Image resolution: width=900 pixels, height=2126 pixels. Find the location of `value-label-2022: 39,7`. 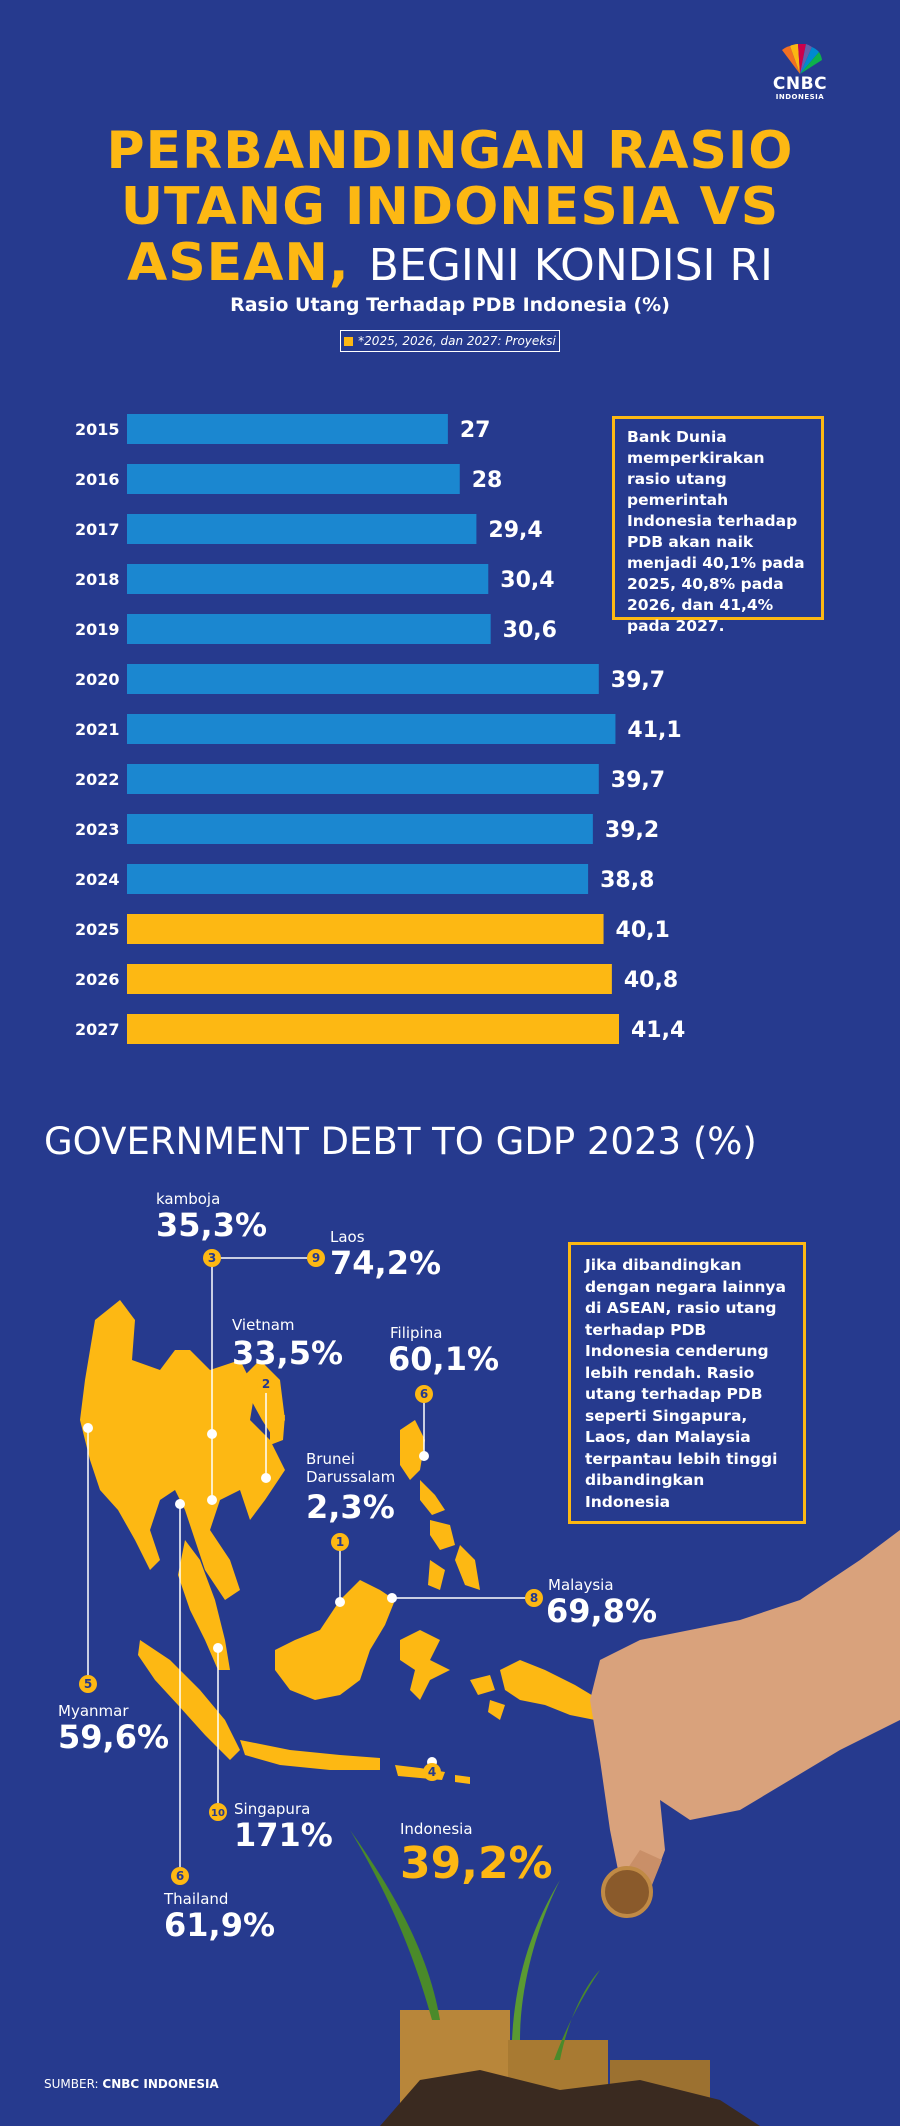

value-label-2022: 39,7 is located at coordinates (638, 780).